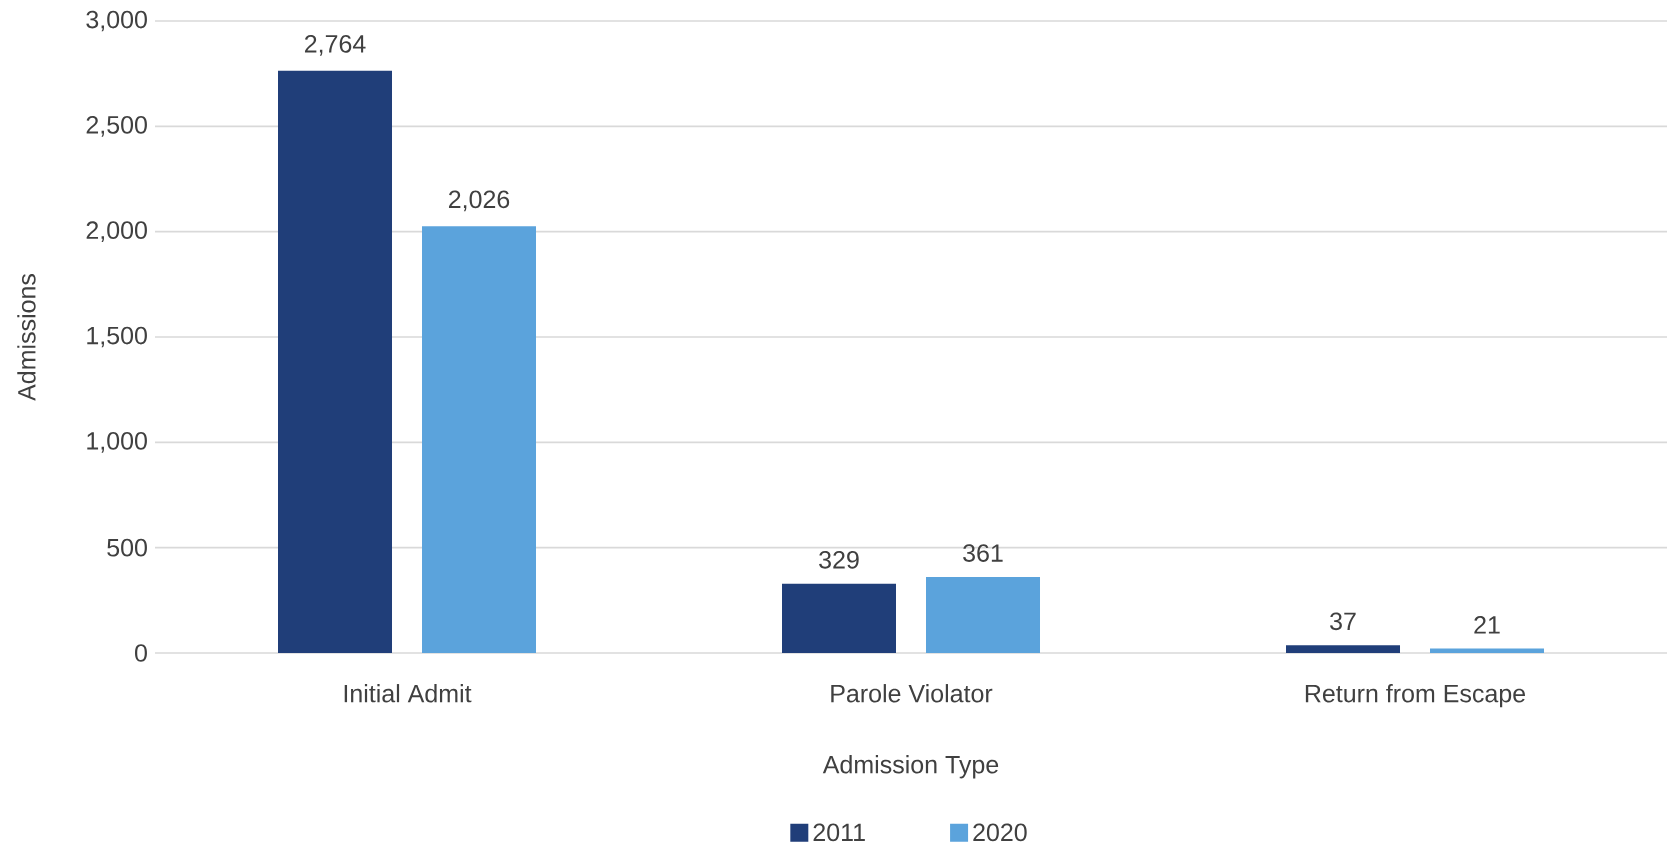 The height and width of the screenshot is (848, 1671). Describe the element at coordinates (479, 201) in the screenshot. I see `data-label: 2,026` at that location.